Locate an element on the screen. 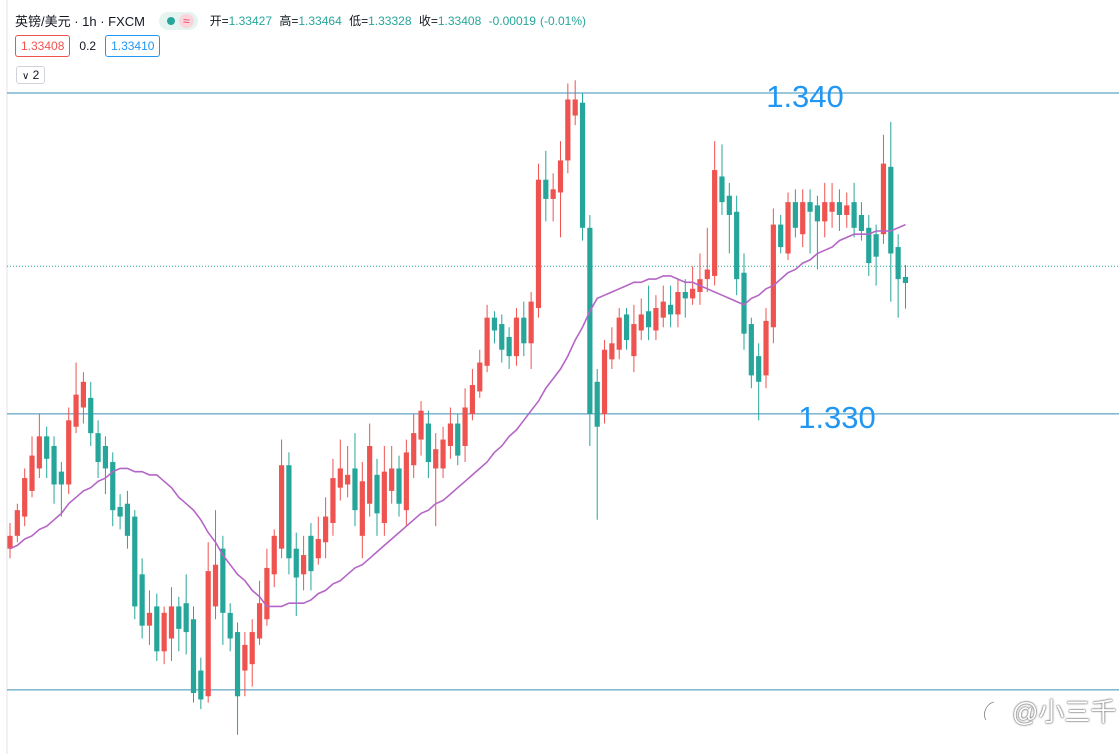 The height and width of the screenshot is (754, 1119). chart-title: 英镑/美元 · 1h · FXCM is located at coordinates (80, 21).